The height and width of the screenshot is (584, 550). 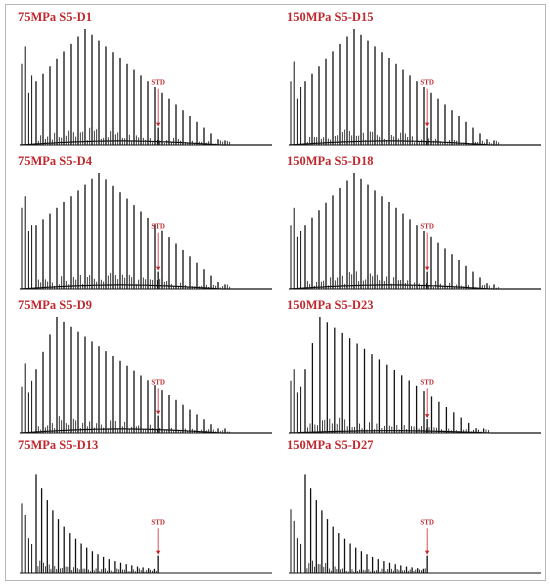 I want to click on chromatogram-panel: 75MPa S5-D1 STD, so click(x=143, y=78).